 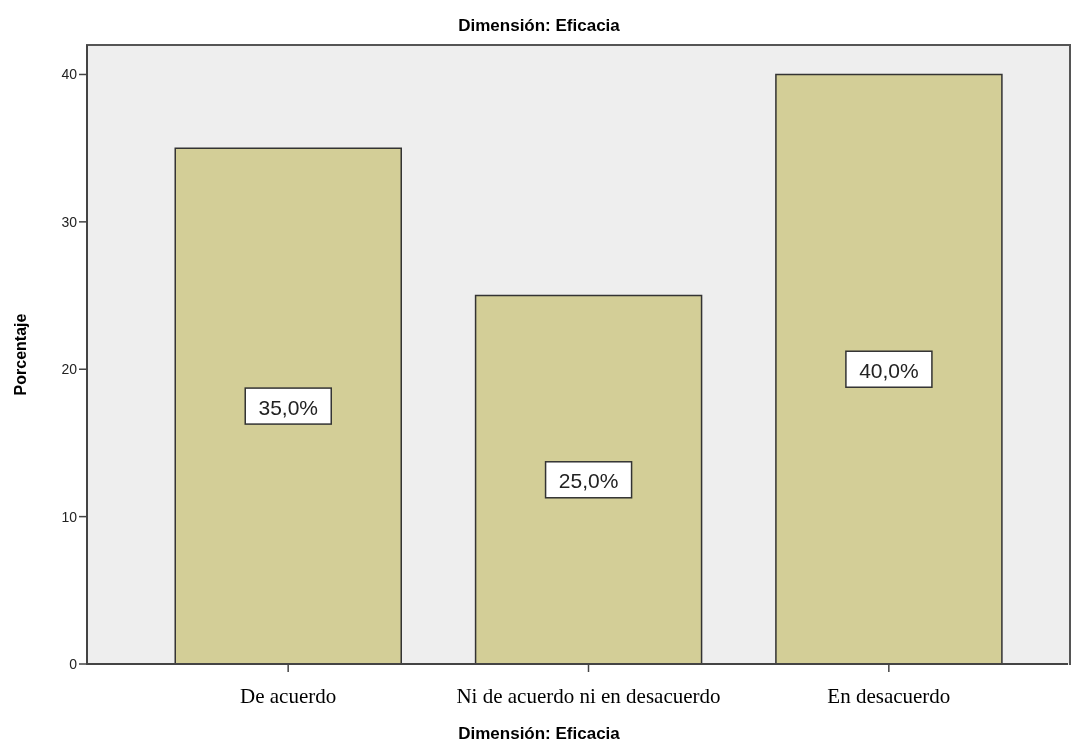 I want to click on data-label: 40,0%, so click(x=889, y=370).